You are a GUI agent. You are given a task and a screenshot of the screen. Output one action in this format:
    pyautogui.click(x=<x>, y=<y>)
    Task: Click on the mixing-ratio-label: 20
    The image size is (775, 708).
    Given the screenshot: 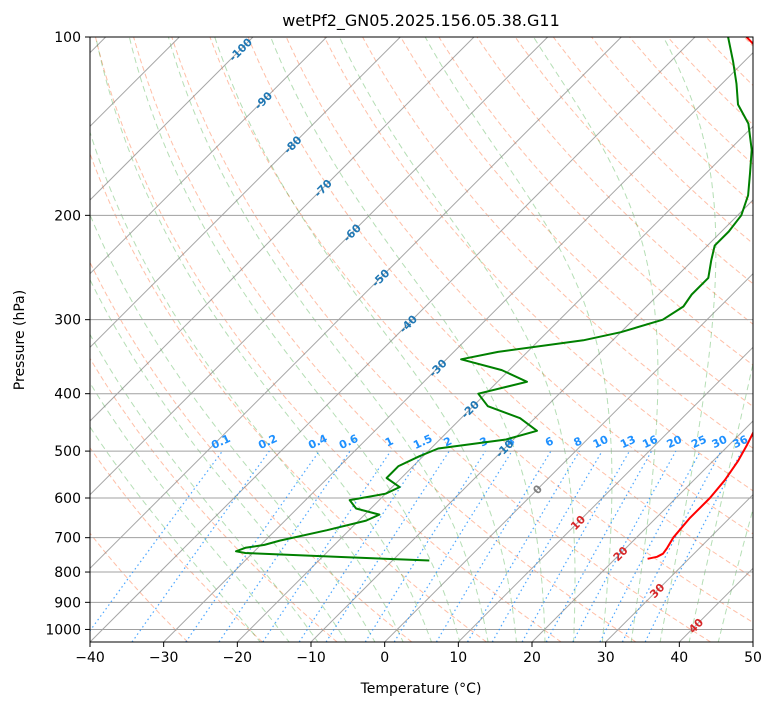 What is the action you would take?
    pyautogui.click(x=675, y=442)
    